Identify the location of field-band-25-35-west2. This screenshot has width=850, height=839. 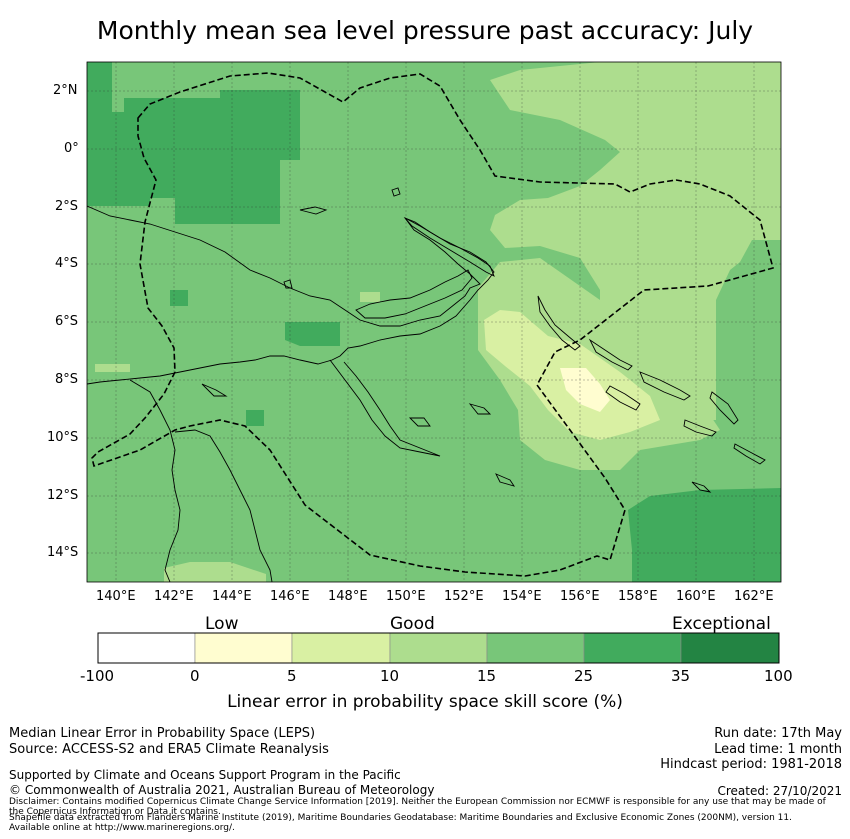
(255, 418).